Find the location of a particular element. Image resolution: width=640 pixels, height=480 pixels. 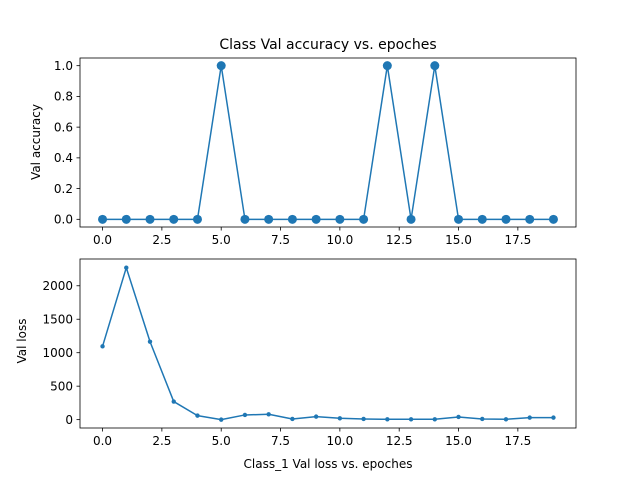

loss-x-tick-label: 7.5 is located at coordinates (280, 441).